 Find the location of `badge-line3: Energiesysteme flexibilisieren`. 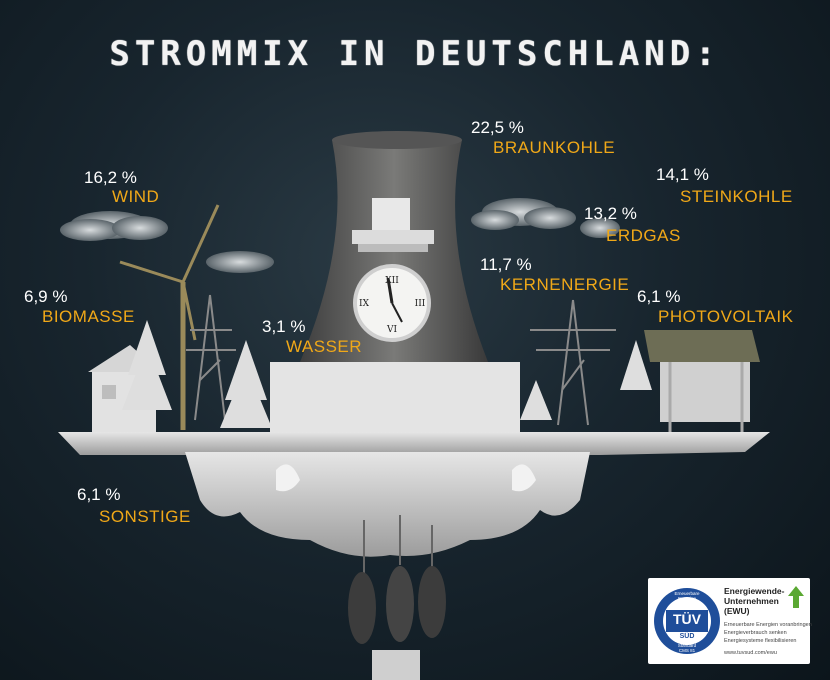

badge-line3: Energiesysteme flexibilisieren is located at coordinates (760, 641).